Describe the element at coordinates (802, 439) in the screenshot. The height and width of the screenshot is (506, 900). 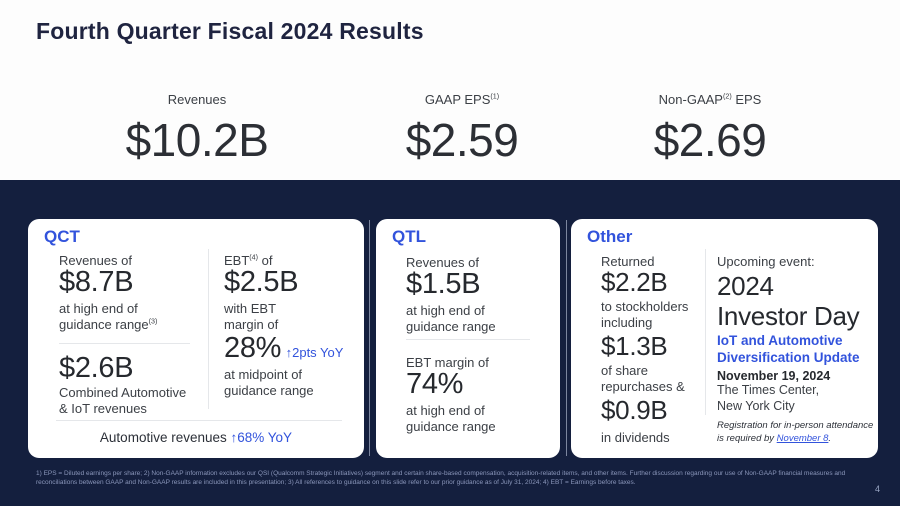
I see `november-8-link: November 8` at that location.